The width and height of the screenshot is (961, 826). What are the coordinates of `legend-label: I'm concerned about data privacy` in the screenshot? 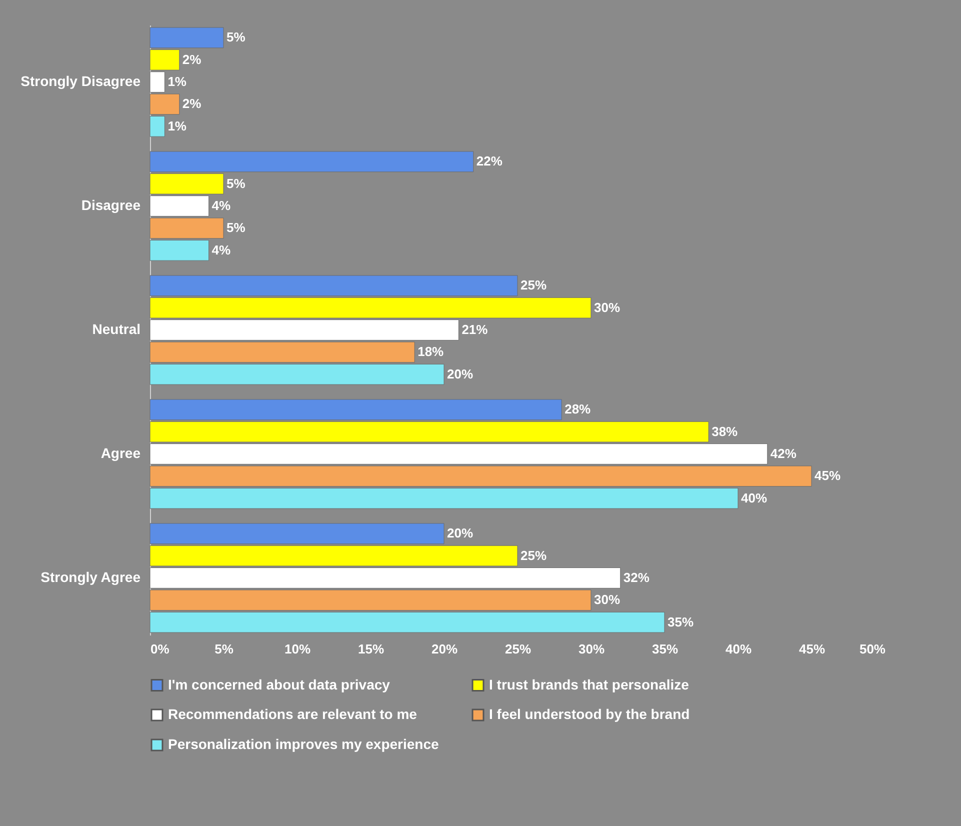 It's located at (279, 684).